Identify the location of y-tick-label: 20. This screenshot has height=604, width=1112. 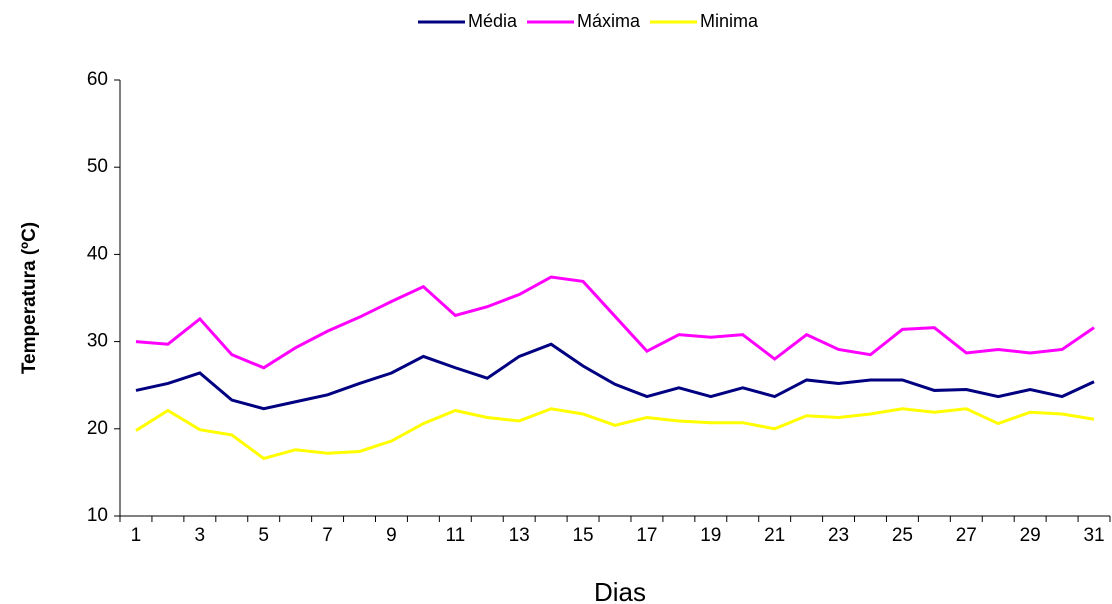
(97, 428).